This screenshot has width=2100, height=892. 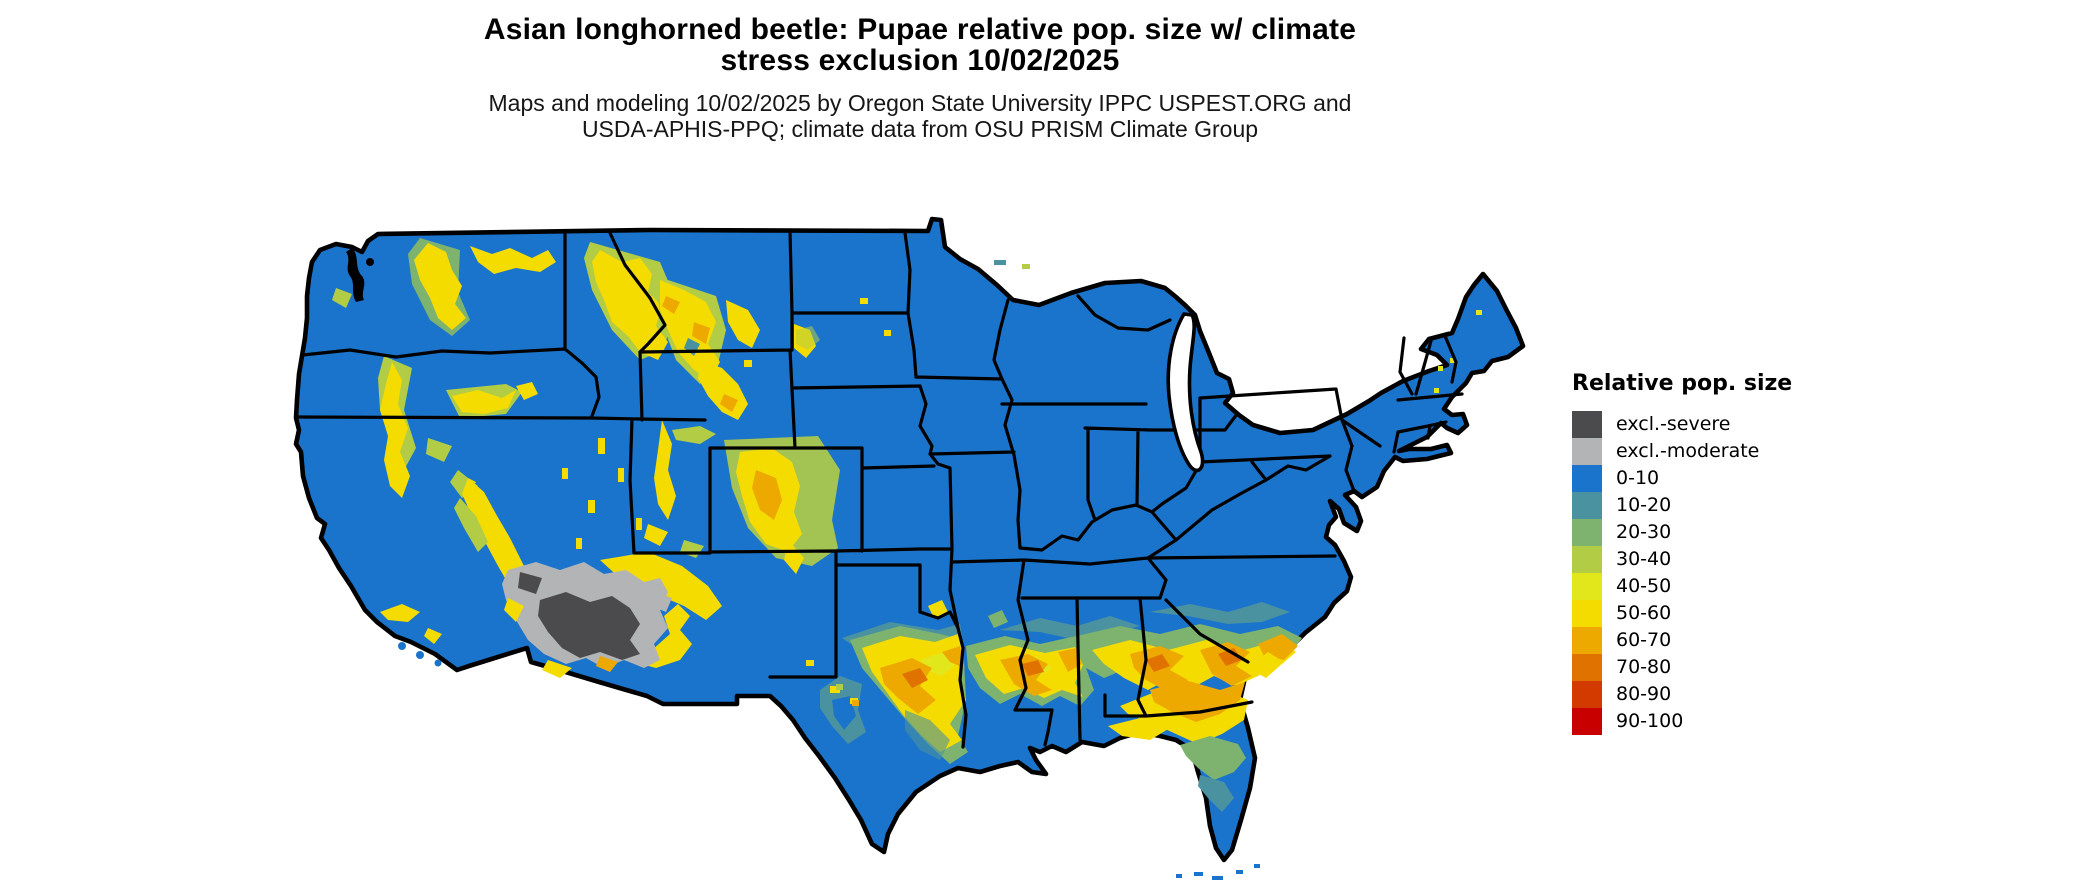 I want to click on legend-label: 80-90, so click(x=1644, y=694).